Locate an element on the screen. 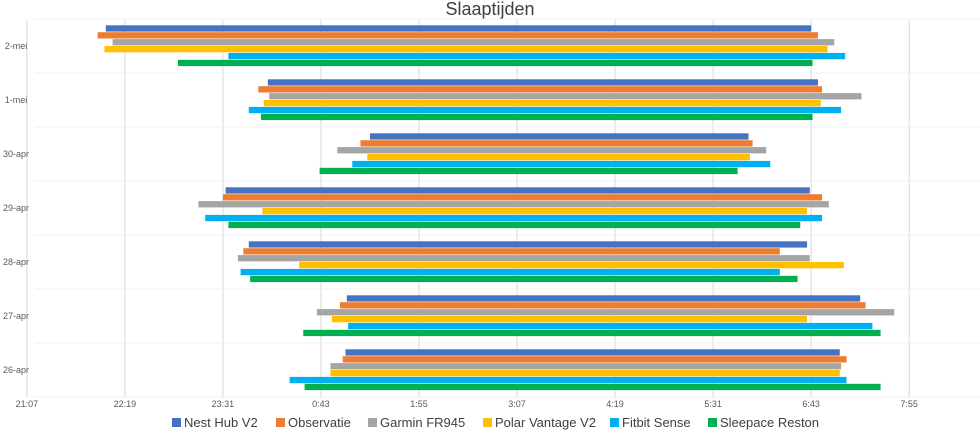 This screenshot has width=980, height=435. bar-polar-vantage-v2-28-apr is located at coordinates (571, 265).